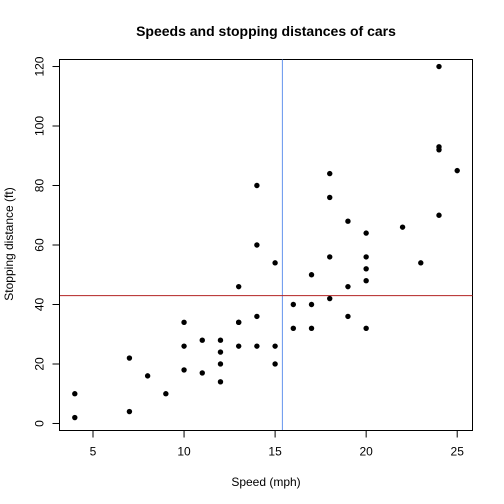 Image resolution: width=504 pixels, height=504 pixels. Describe the element at coordinates (40, 126) in the screenshot. I see `y-tick-label: 100` at that location.